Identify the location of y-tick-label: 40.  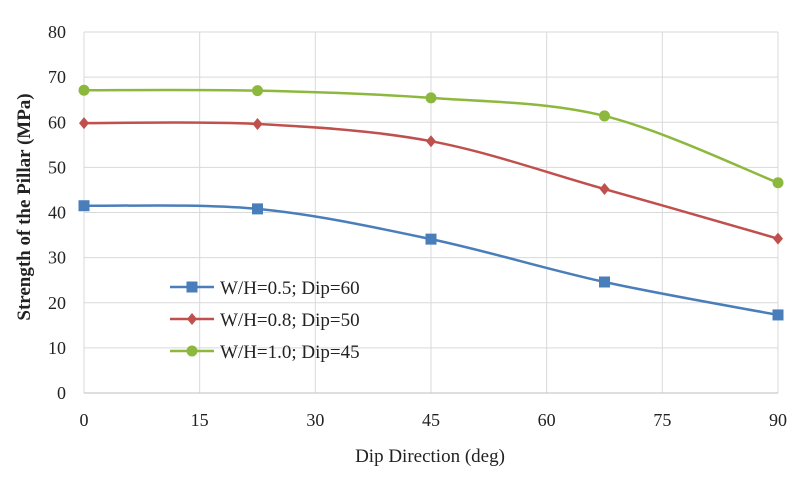
(57, 213).